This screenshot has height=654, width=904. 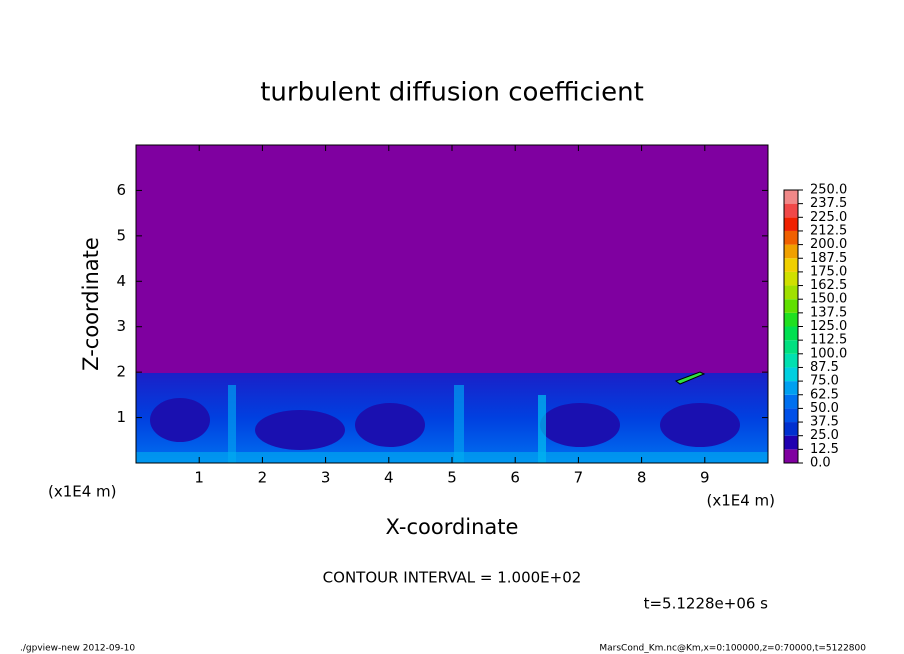 I want to click on colorbar-label: 225.0, so click(x=828, y=217).